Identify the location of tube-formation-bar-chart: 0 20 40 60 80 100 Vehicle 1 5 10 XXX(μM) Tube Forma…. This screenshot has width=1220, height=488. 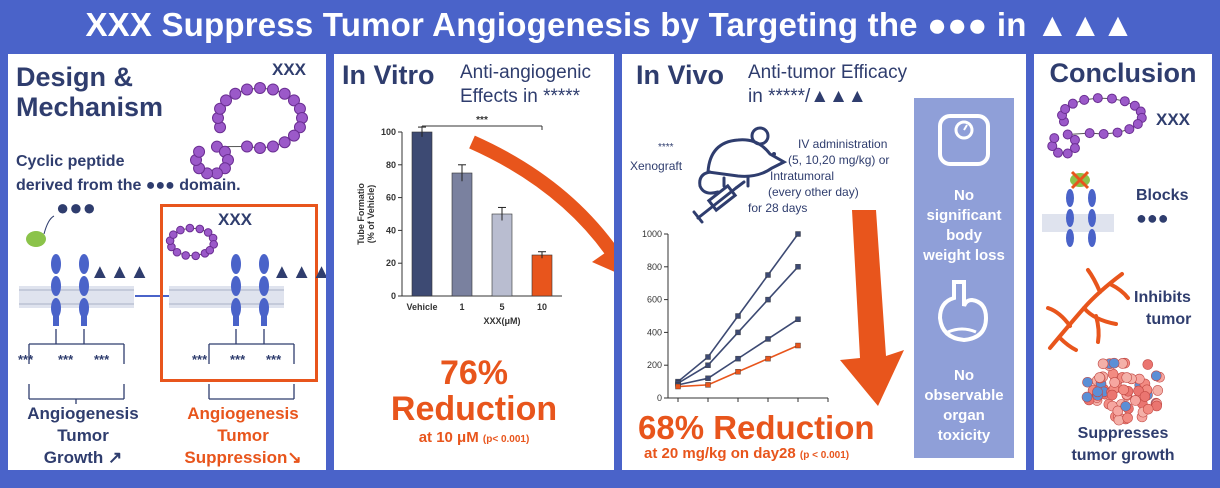
(485, 220).